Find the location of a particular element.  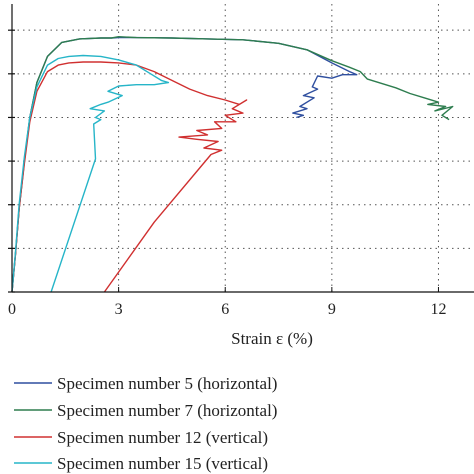

legend-label-3: Specimen number 15 (vertical) is located at coordinates (162, 463).